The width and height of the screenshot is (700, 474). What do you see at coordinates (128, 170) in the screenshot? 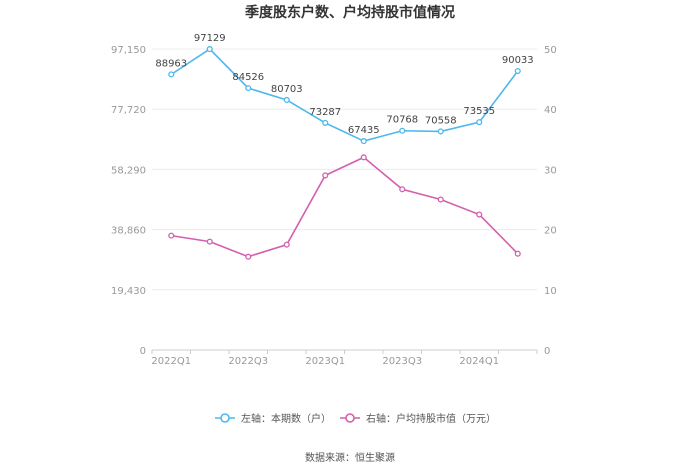
I see `left-tick-label: 58,290` at bounding box center [128, 170].